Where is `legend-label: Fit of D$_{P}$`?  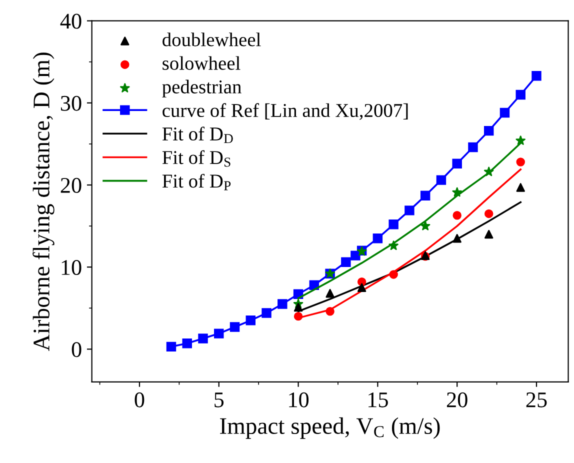 legend-label: Fit of D$_{P}$ is located at coordinates (196, 182).